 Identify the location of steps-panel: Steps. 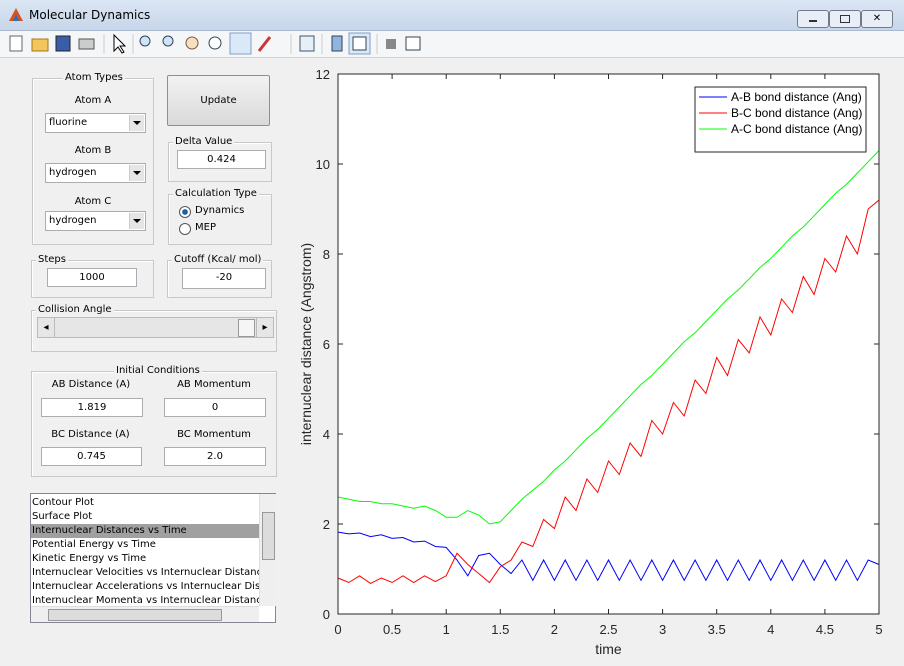
(92, 276).